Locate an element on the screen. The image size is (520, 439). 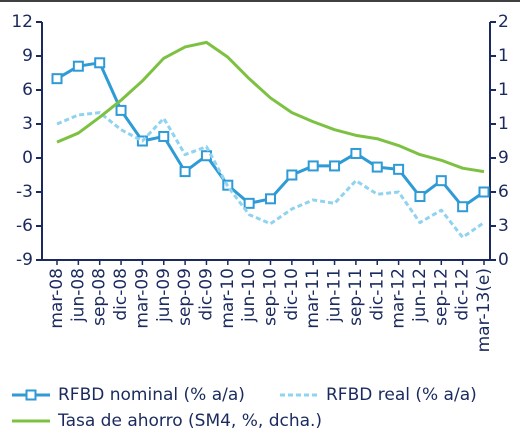
y2-tick-label: 6 is located at coordinates (503, 192).